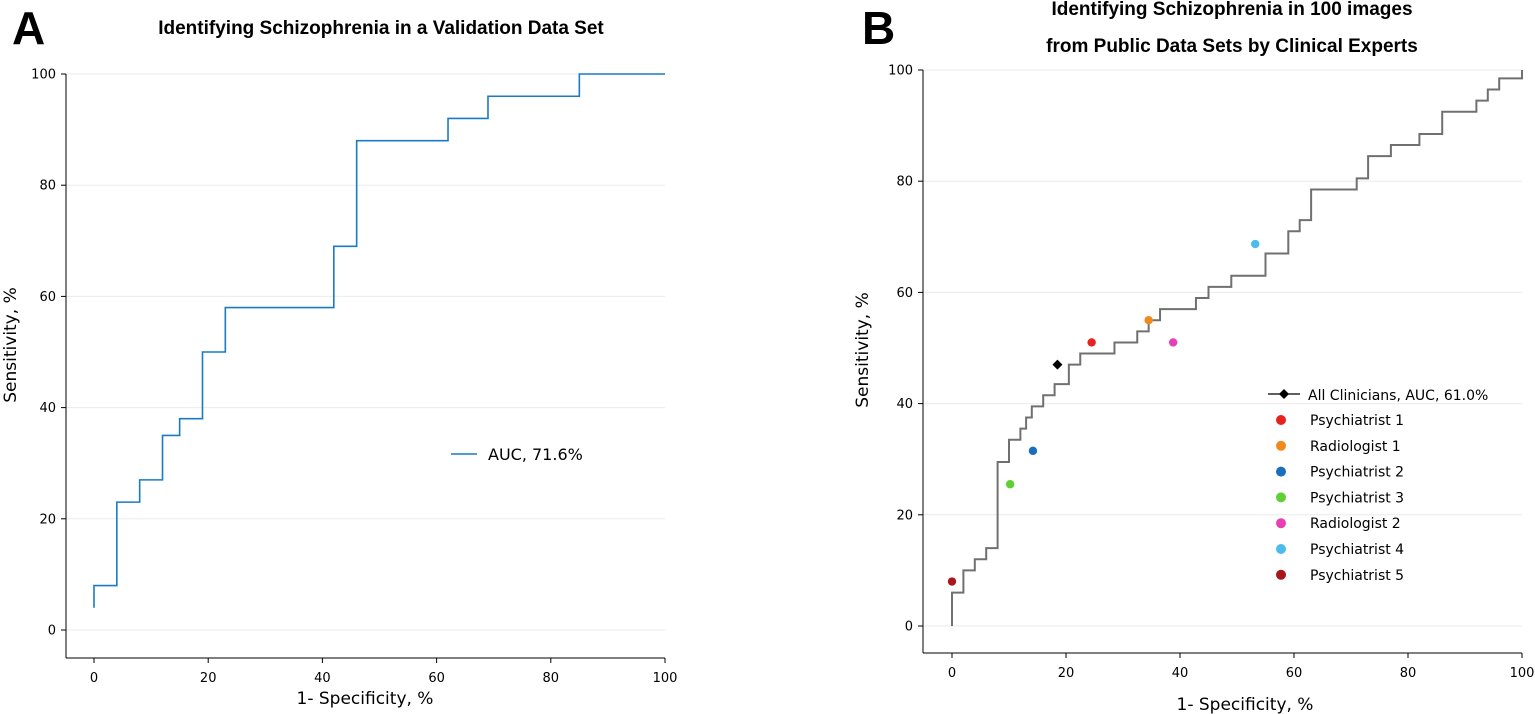  What do you see at coordinates (1245, 704) in the screenshot?
I see `panel-b-x-axis-label: 1- Specificity, %` at bounding box center [1245, 704].